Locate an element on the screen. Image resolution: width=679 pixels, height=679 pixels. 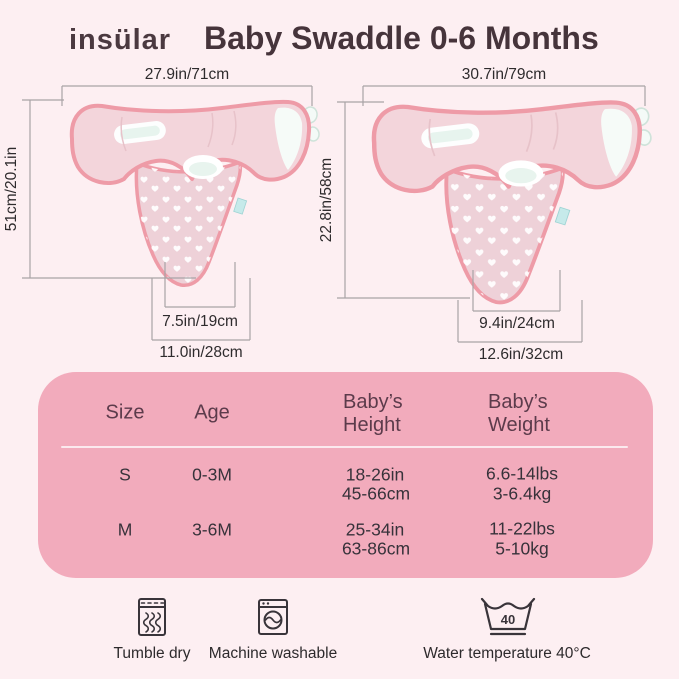
care-water-temperature: 40 is located at coordinates (508, 618).